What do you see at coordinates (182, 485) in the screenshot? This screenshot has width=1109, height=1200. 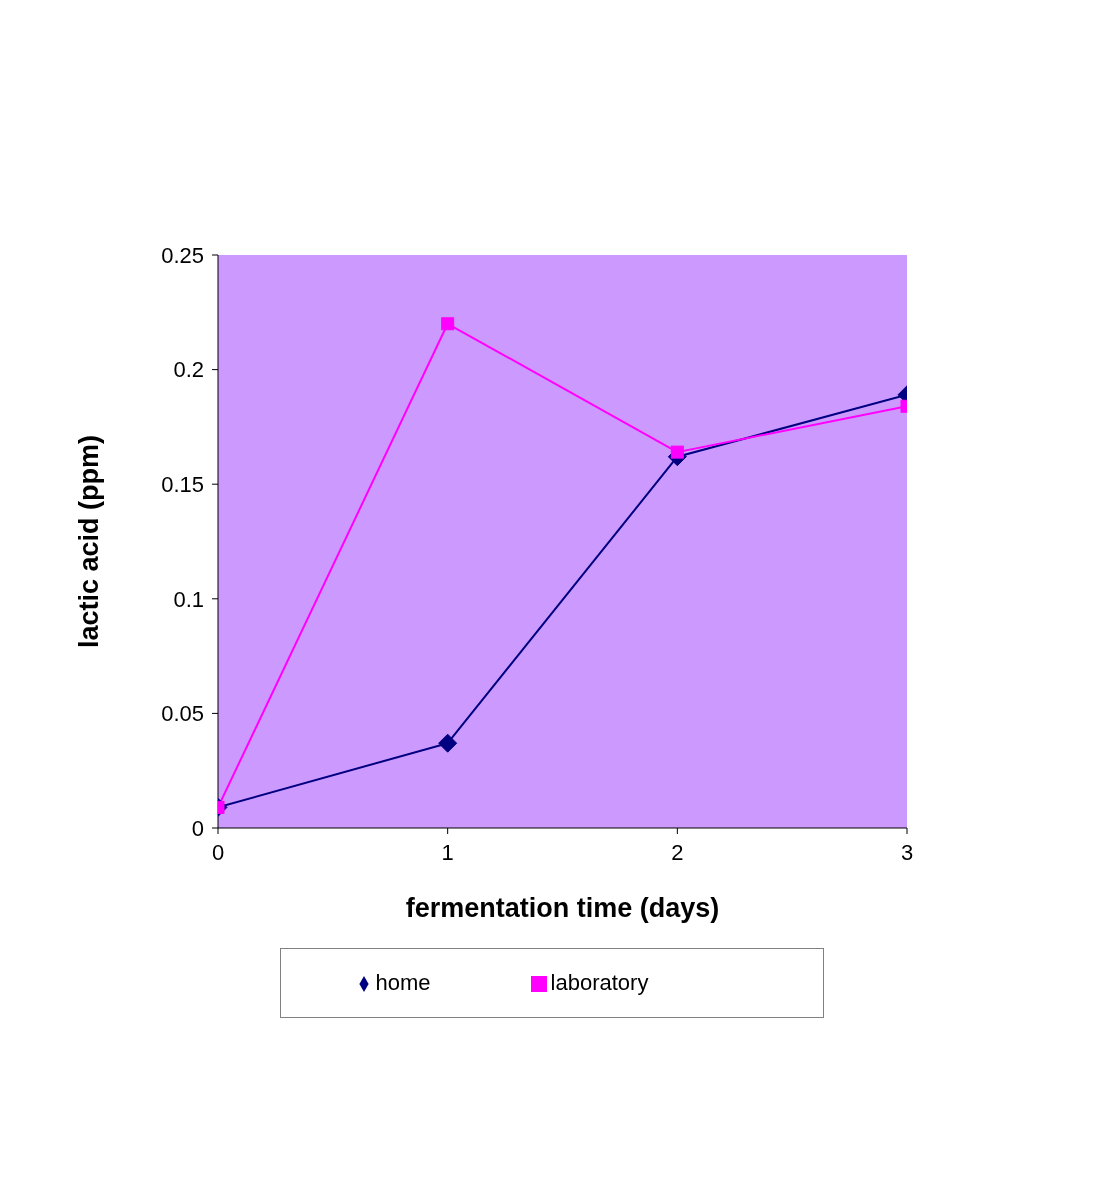 I see `y-tick-label: 0.15` at bounding box center [182, 485].